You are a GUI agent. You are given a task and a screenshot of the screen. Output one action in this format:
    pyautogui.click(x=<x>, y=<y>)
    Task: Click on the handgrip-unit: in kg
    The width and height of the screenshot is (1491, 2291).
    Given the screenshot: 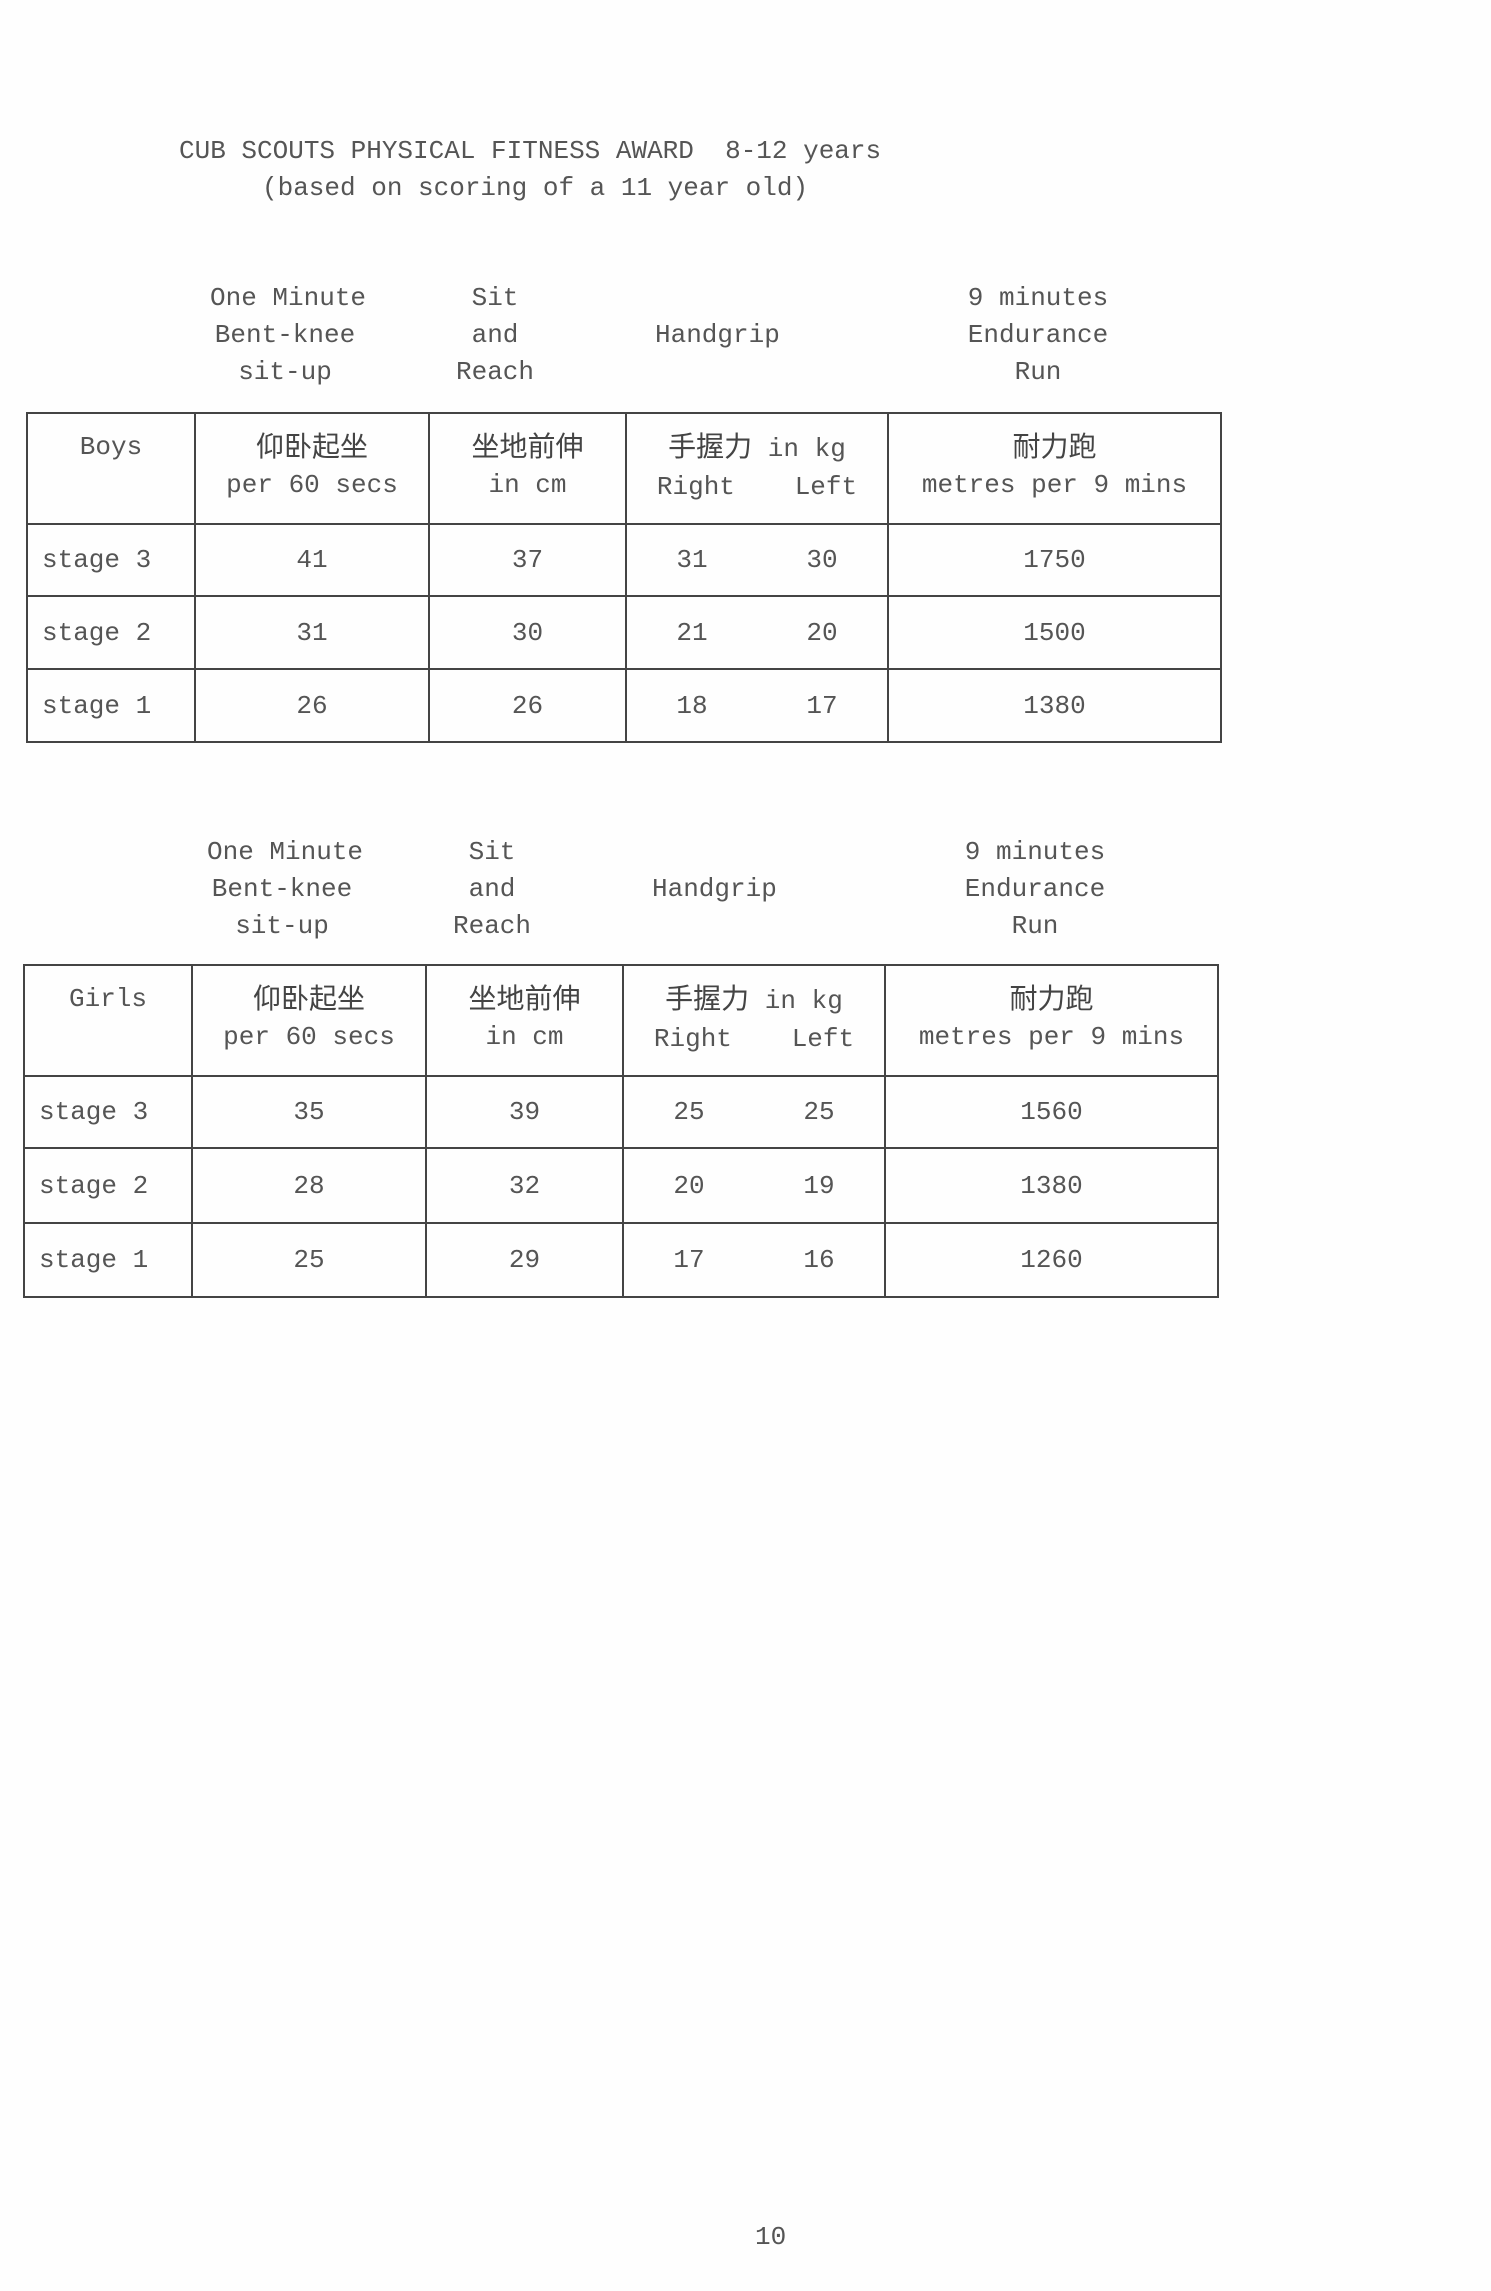 What is the action you would take?
    pyautogui.click(x=803, y=1001)
    